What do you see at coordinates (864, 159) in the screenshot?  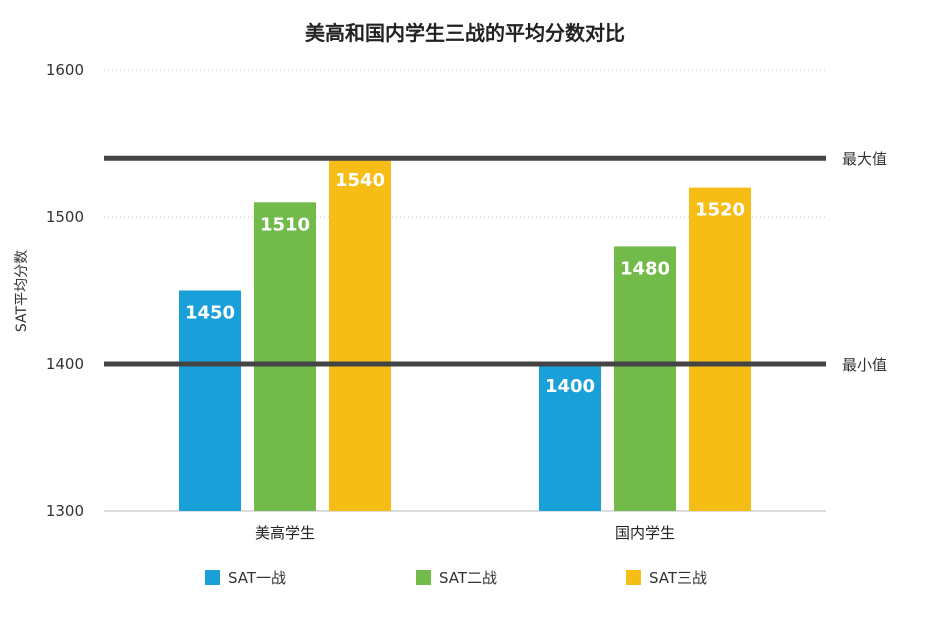 I see `reference-line-label: 最大值` at bounding box center [864, 159].